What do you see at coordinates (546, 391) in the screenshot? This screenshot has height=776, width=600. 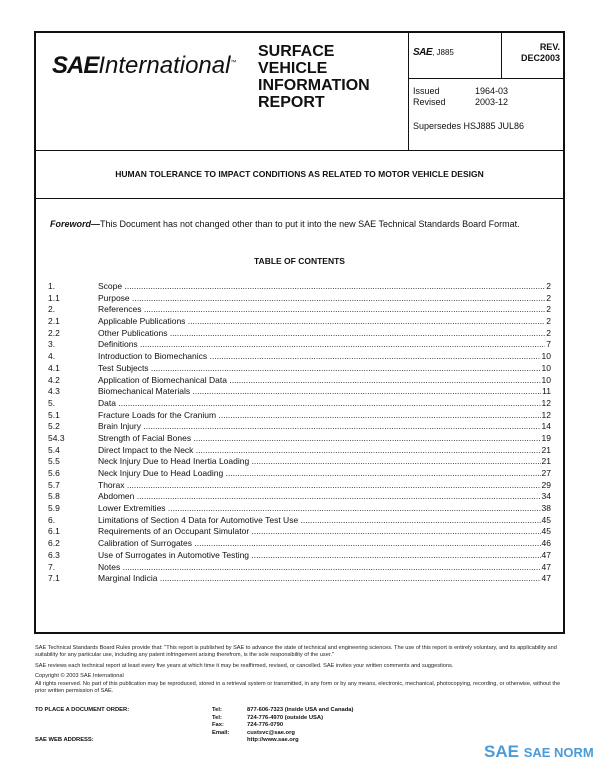 I see `toc-page: 11` at bounding box center [546, 391].